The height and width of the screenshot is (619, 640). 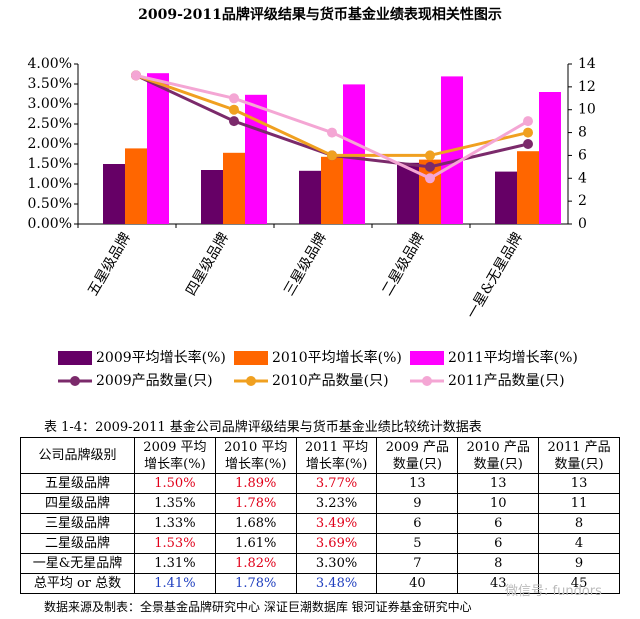 What do you see at coordinates (417, 543) in the screenshot?
I see `table-cell: 5` at bounding box center [417, 543].